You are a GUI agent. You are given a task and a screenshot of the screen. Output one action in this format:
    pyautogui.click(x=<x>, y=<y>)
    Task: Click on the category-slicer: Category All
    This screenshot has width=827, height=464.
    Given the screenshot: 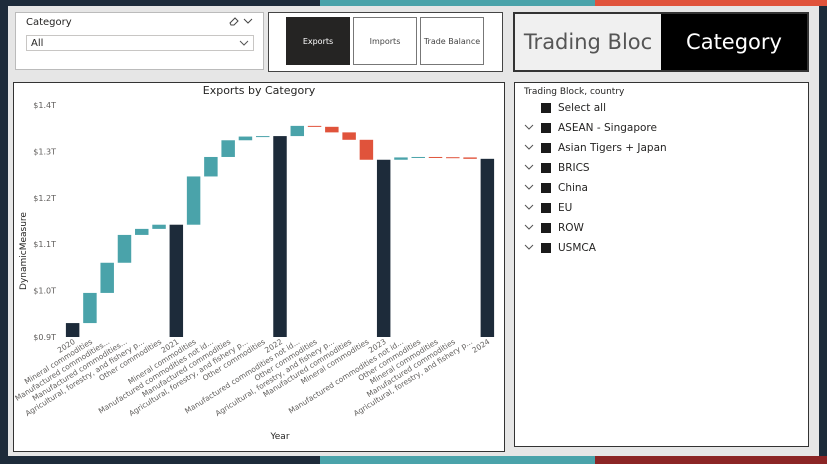 What is the action you would take?
    pyautogui.click(x=139, y=41)
    